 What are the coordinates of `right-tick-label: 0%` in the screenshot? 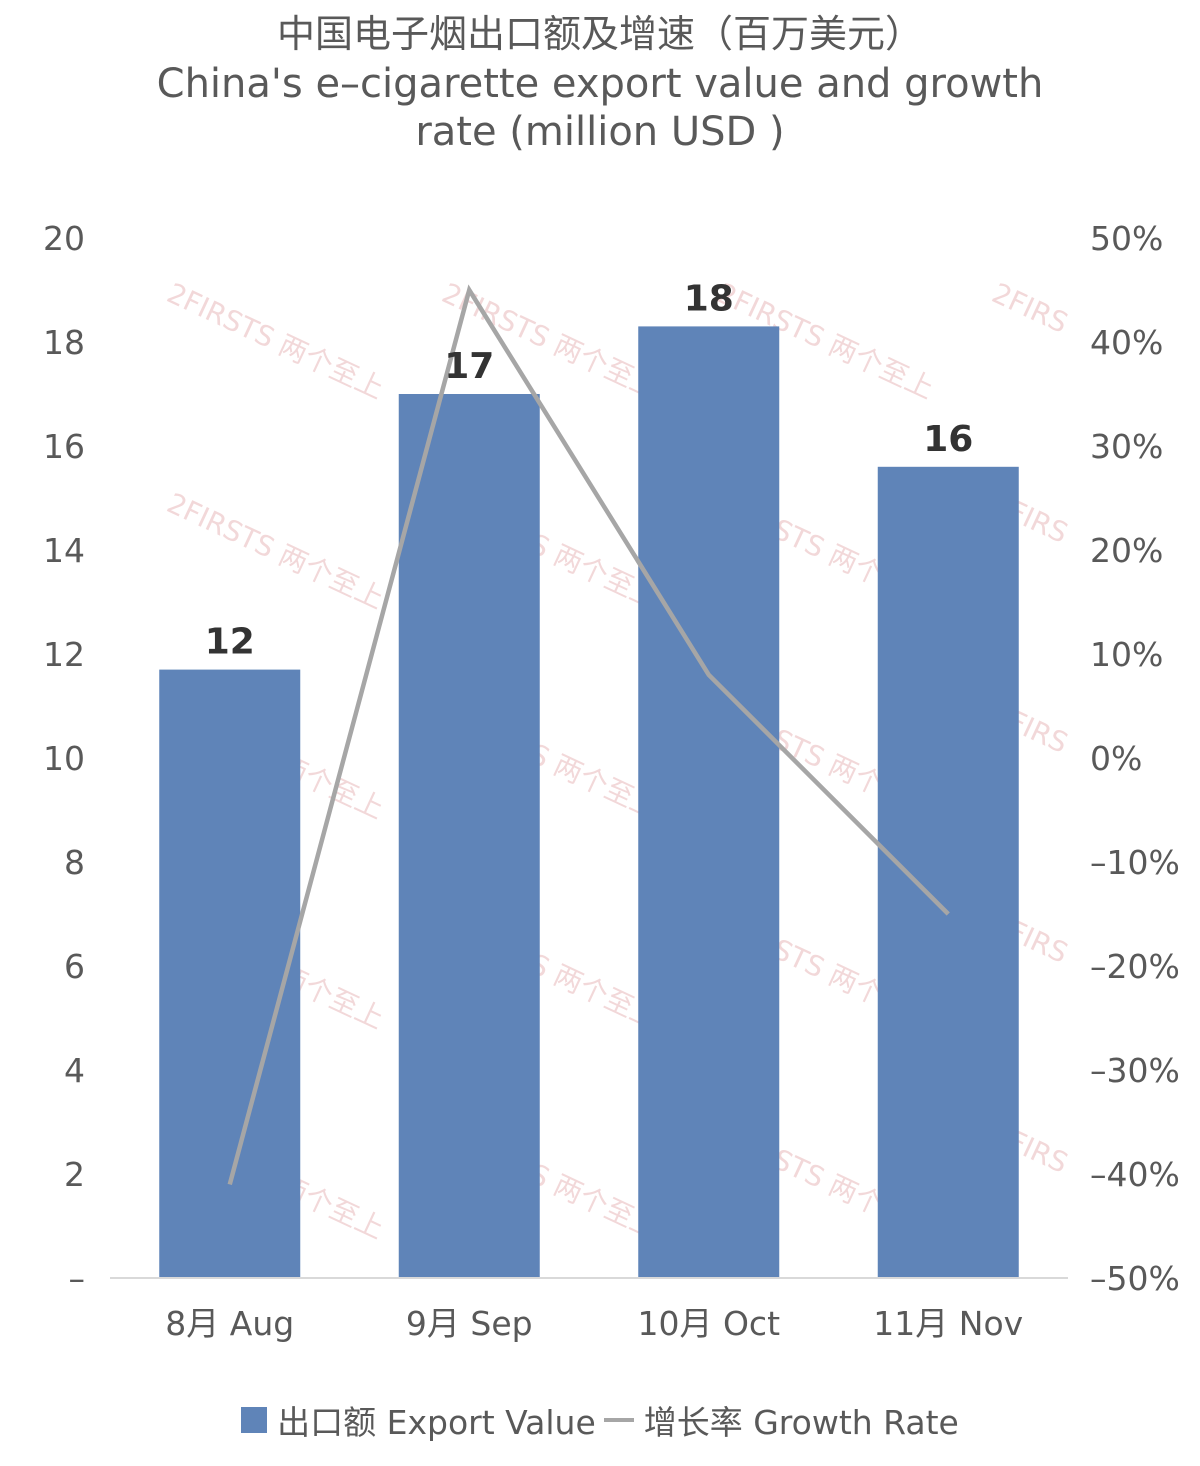 It's located at (1116, 758).